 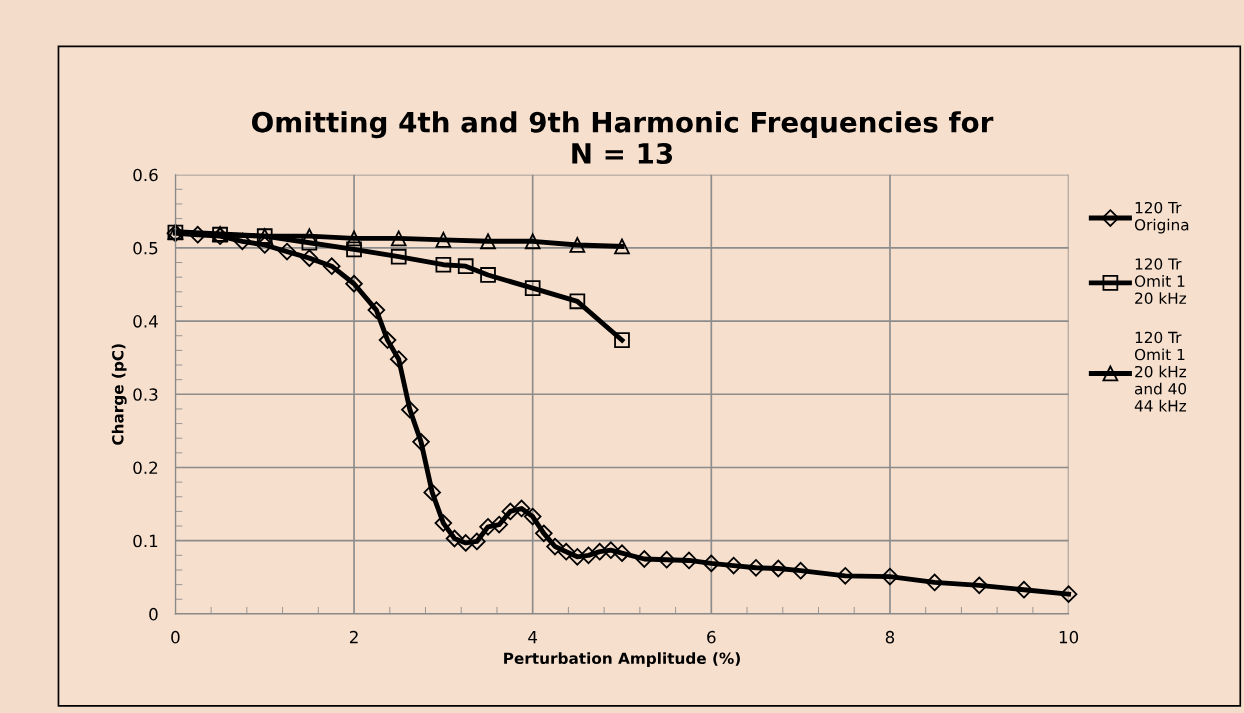 I want to click on x-tick-label: 8, so click(x=890, y=637).